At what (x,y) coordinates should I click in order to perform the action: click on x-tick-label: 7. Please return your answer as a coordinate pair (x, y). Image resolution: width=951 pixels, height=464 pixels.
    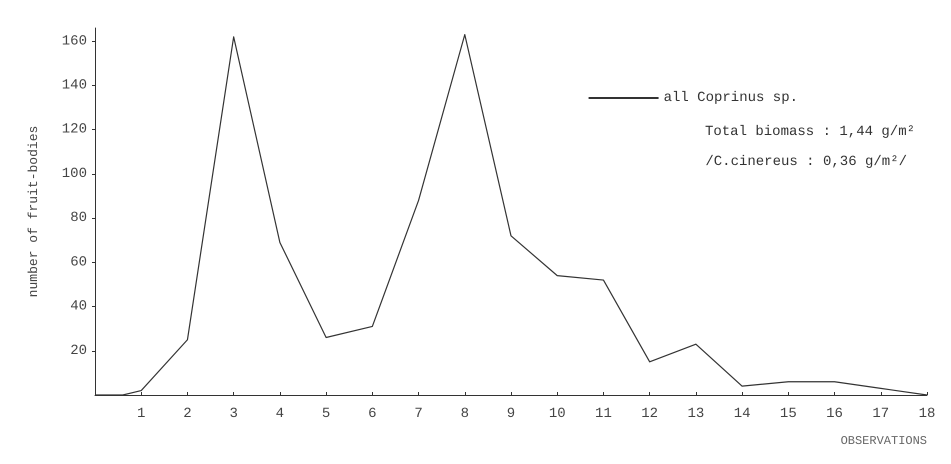
    Looking at the image, I should click on (418, 414).